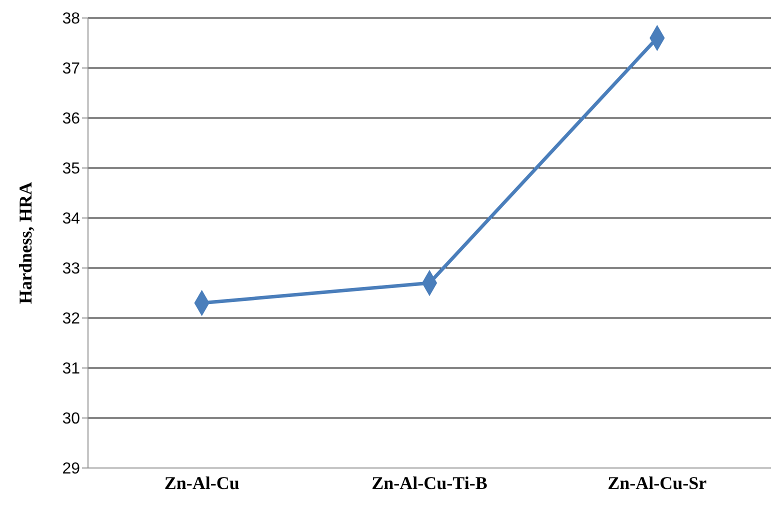  I want to click on y-tick-label: 34, so click(71, 219).